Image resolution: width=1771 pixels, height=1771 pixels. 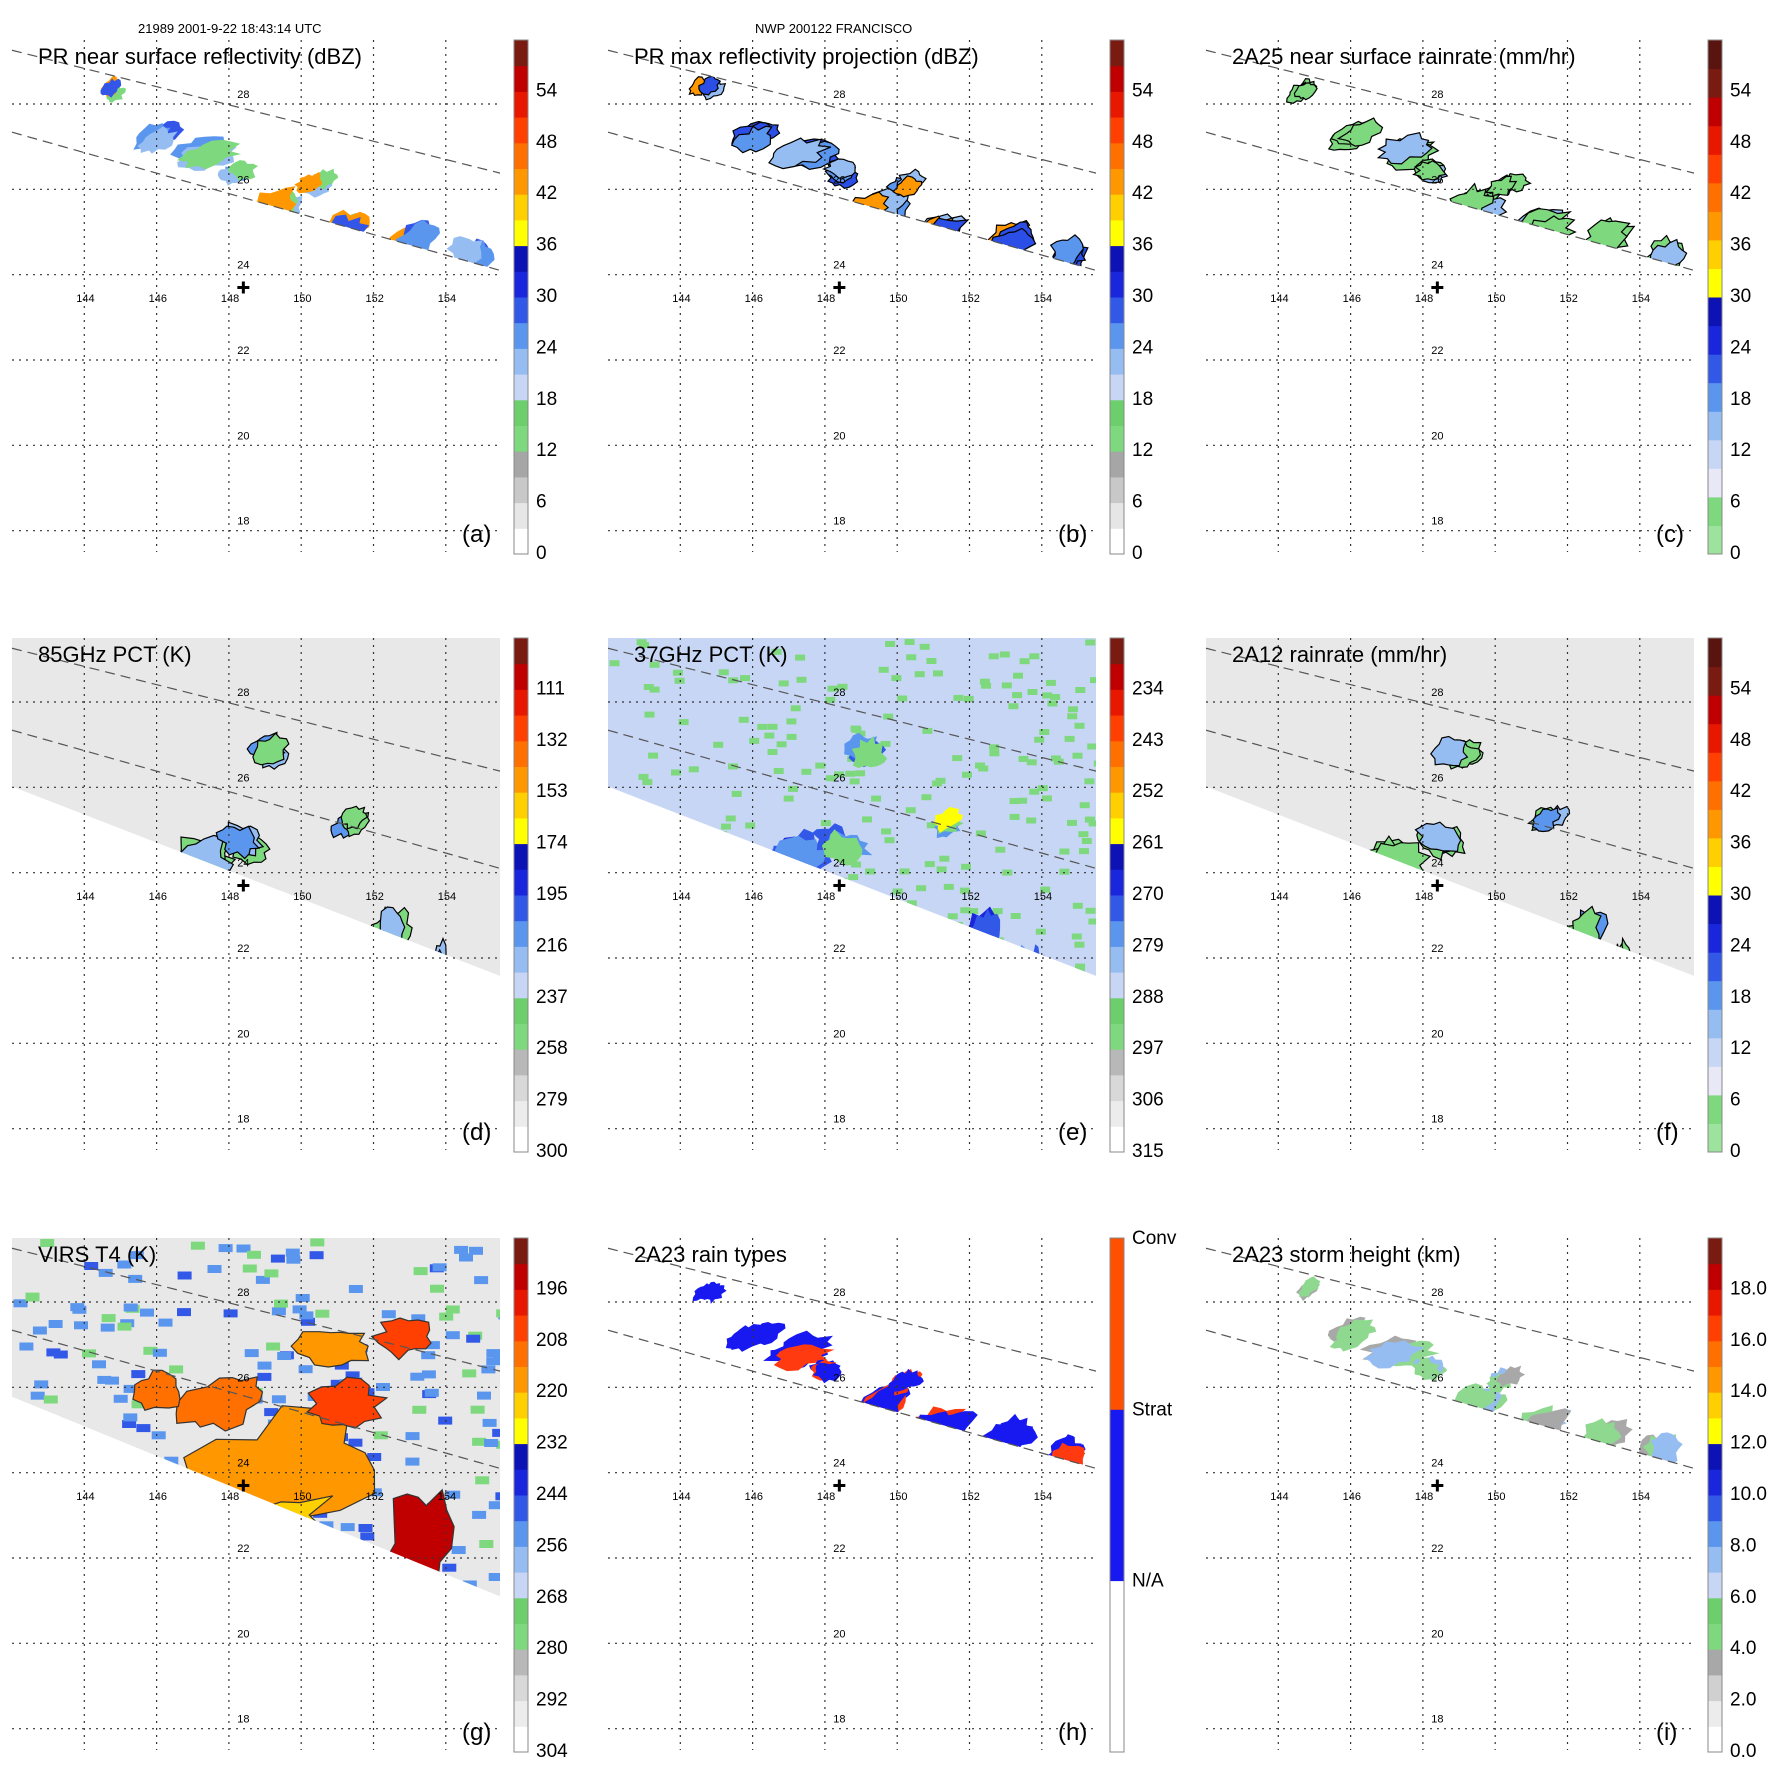 What do you see at coordinates (1154, 1238) in the screenshot?
I see `colorbar-label: Conv` at bounding box center [1154, 1238].